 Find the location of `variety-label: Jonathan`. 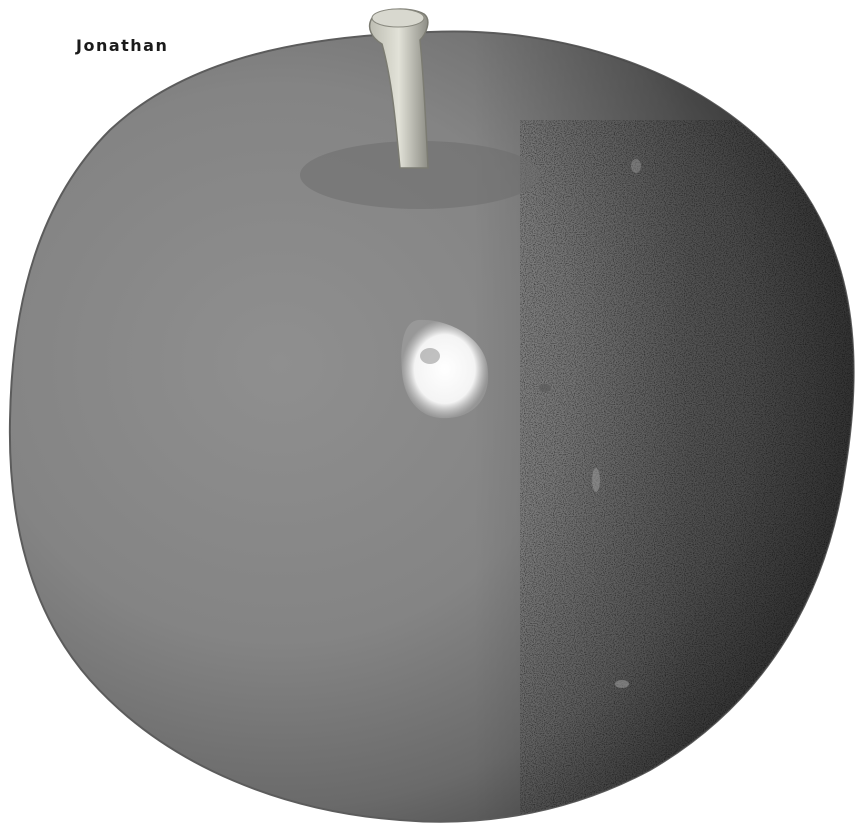

variety-label: Jonathan is located at coordinates (122, 45).